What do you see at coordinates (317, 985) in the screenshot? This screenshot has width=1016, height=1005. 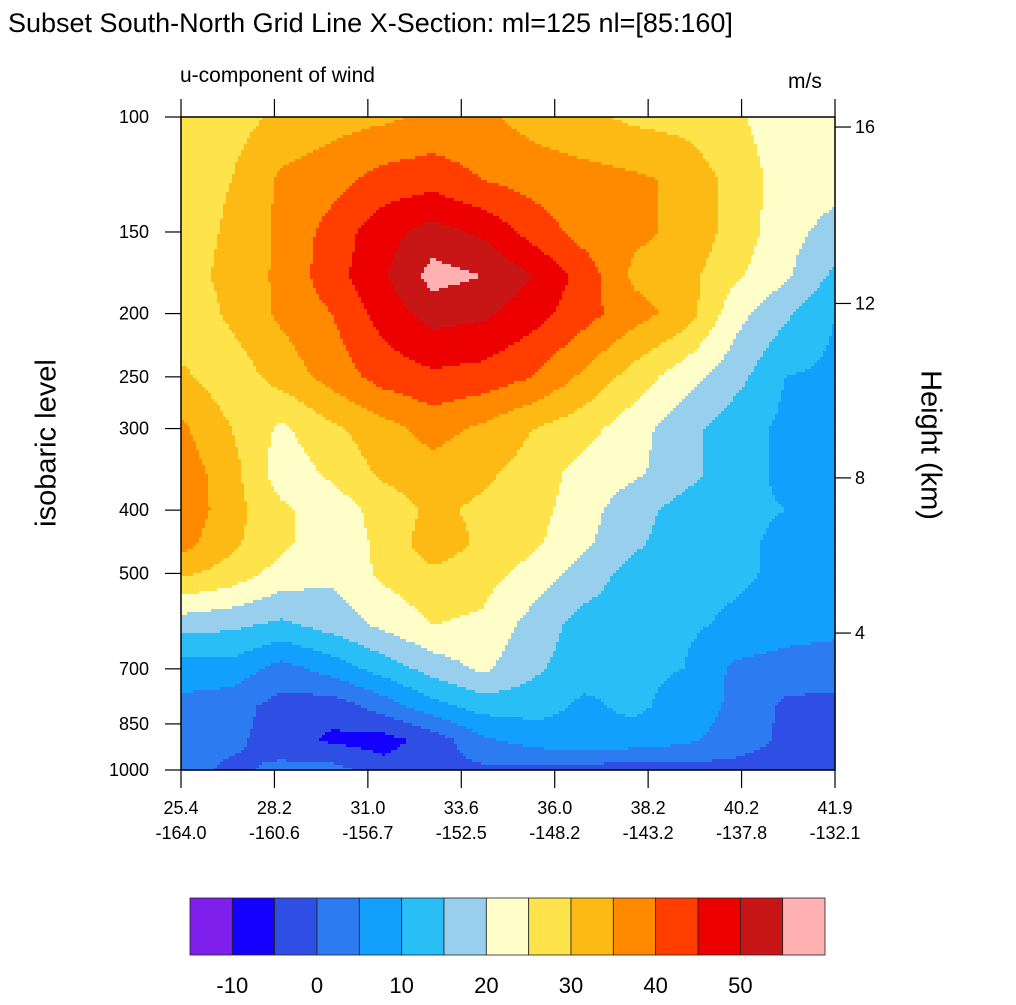 I see `colorbar-label: 0` at bounding box center [317, 985].